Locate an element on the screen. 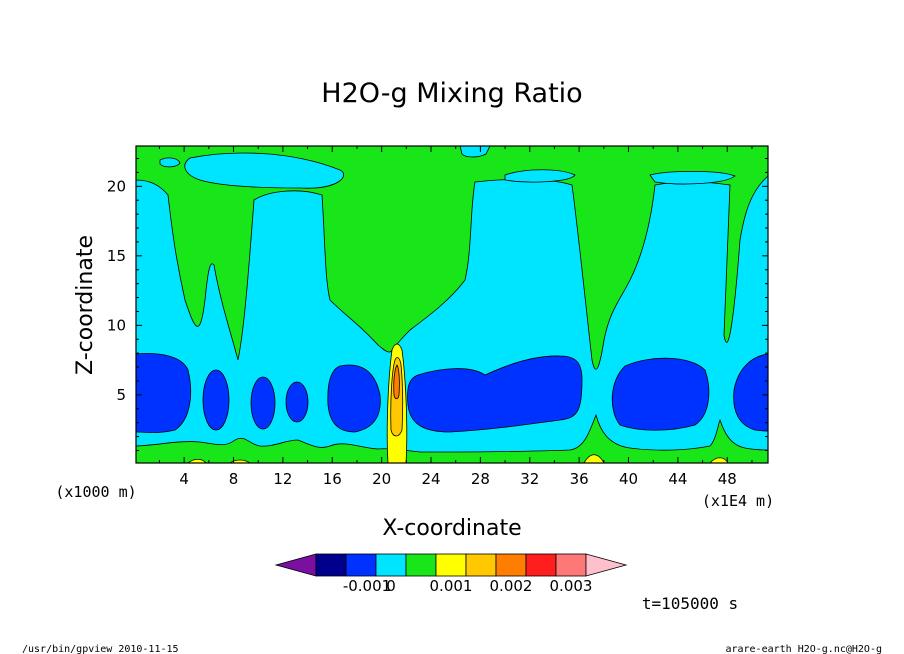 The width and height of the screenshot is (904, 654). x-tick-label: 12 is located at coordinates (282, 479).